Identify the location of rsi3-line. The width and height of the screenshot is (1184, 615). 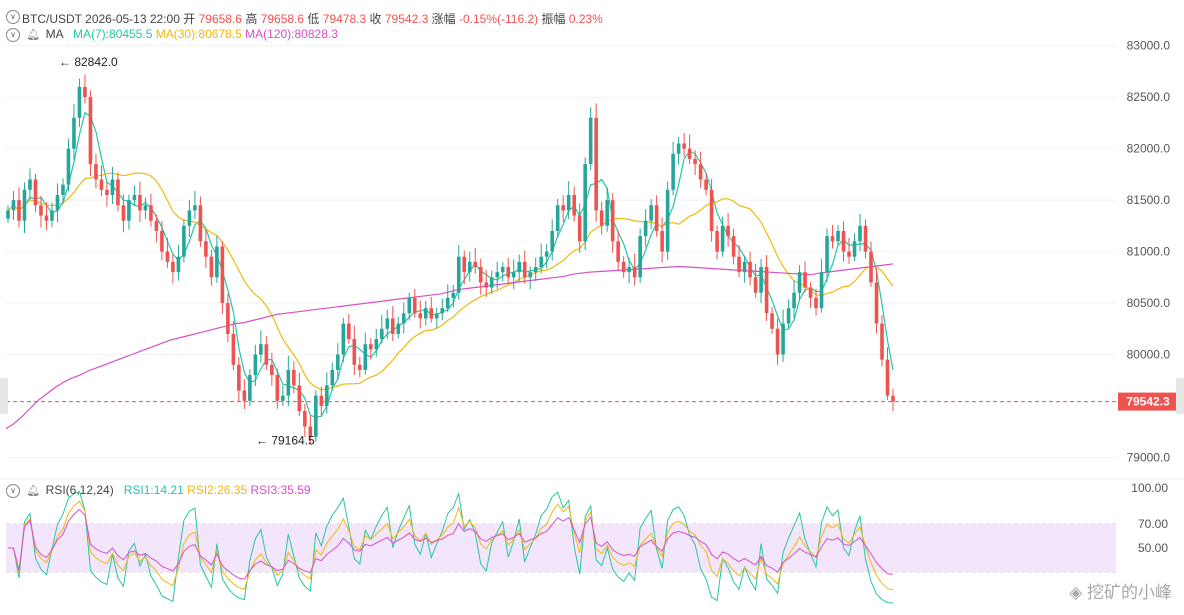
(451, 544).